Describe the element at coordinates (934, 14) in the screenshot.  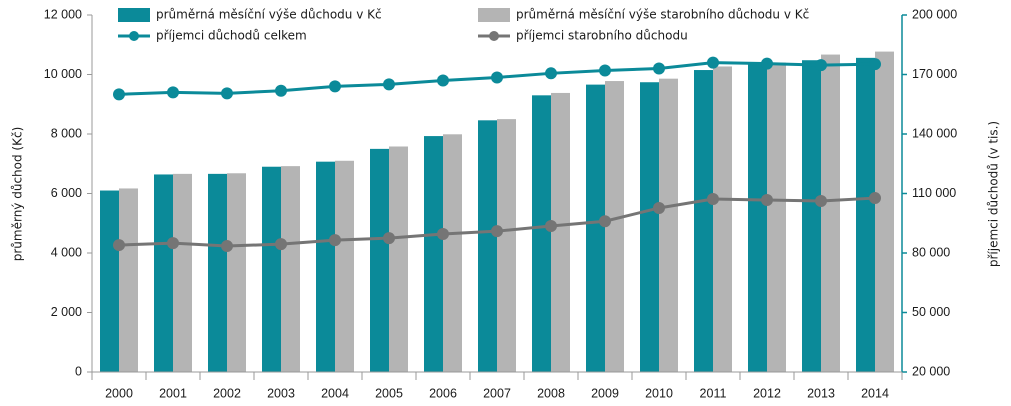
I see `y2-tick-label: 200 000` at that location.